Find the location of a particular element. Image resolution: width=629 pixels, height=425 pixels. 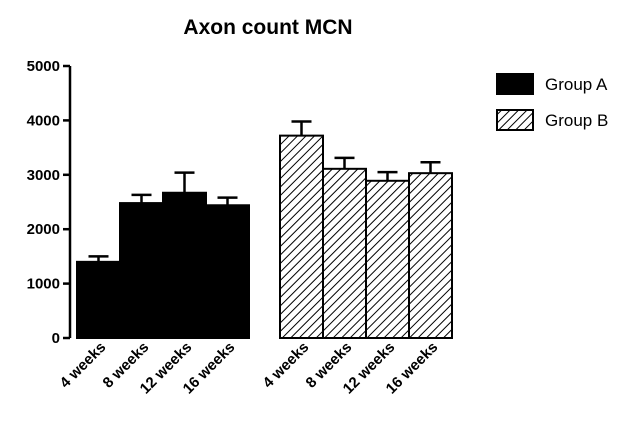

y-axis: 0 1000 2000 3000 4000 5000 is located at coordinates (49, 202).